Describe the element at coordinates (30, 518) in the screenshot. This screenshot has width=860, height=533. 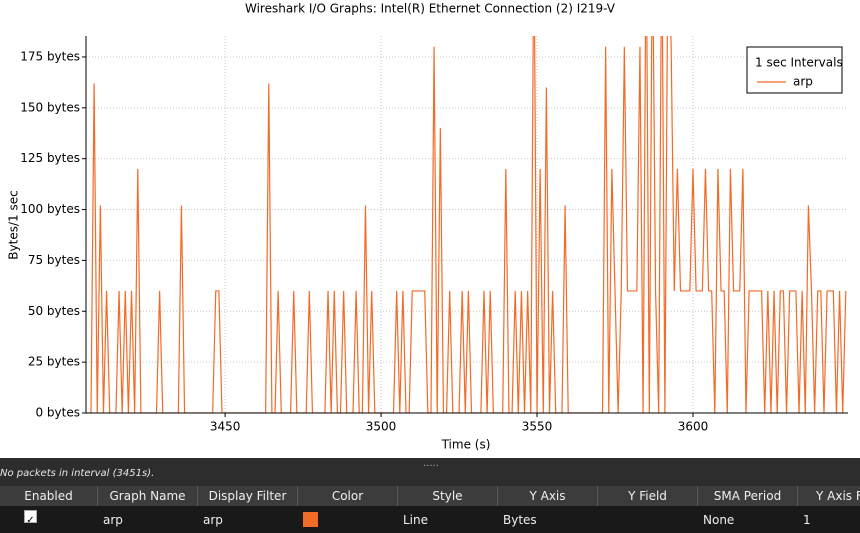
I see `enabled-checkbox: ✓` at that location.